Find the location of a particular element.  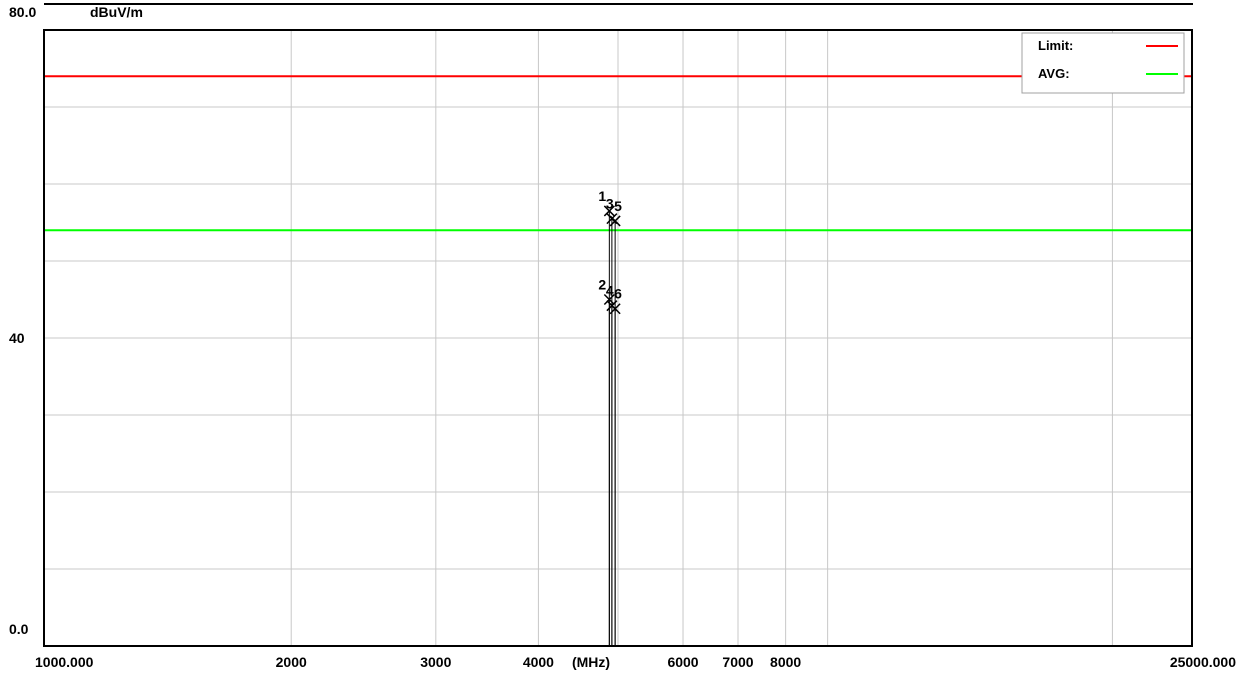

marker-label: 1 is located at coordinates (602, 196).